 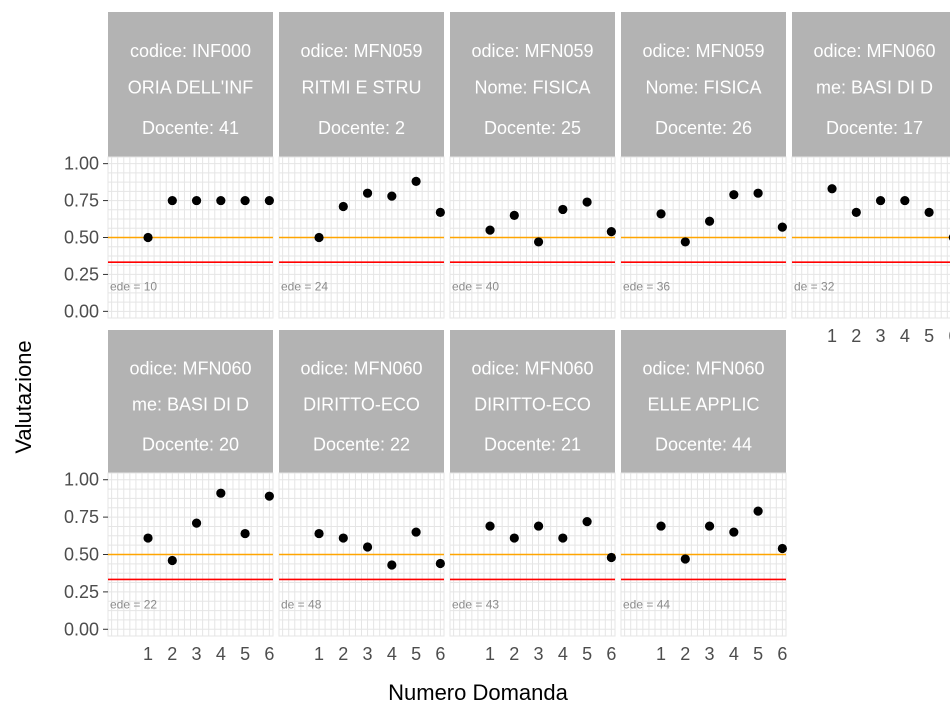 What do you see at coordinates (361, 407) in the screenshot?
I see `facet-strip-labels: odice: MFN060 DIRITTO-ECO Docente: 22` at bounding box center [361, 407].